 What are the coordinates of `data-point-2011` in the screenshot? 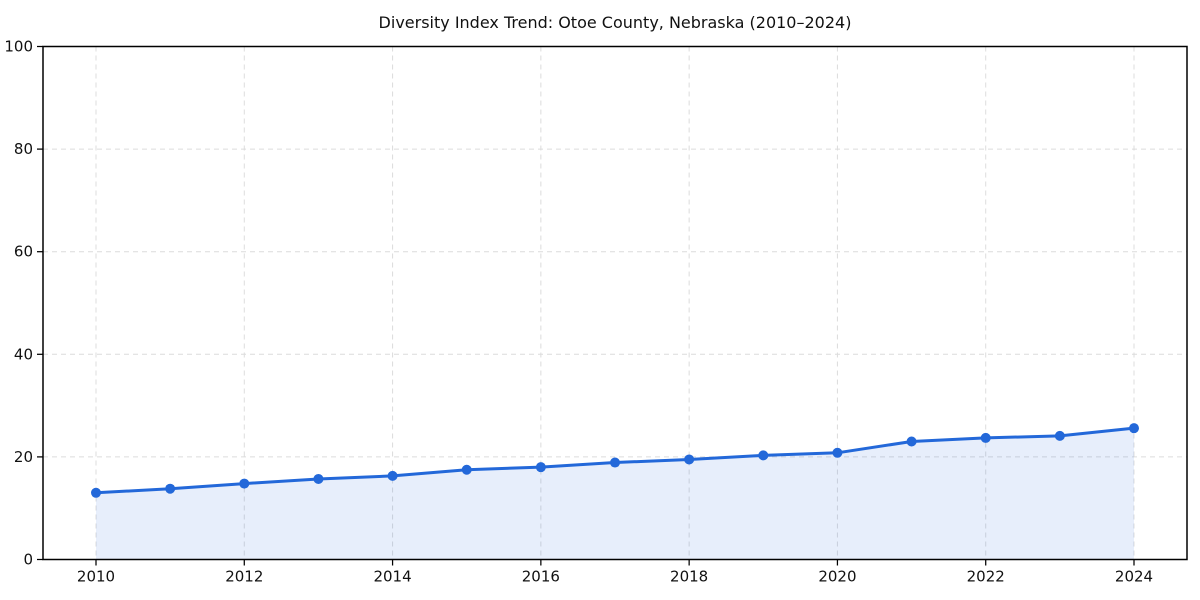 It's located at (170, 488).